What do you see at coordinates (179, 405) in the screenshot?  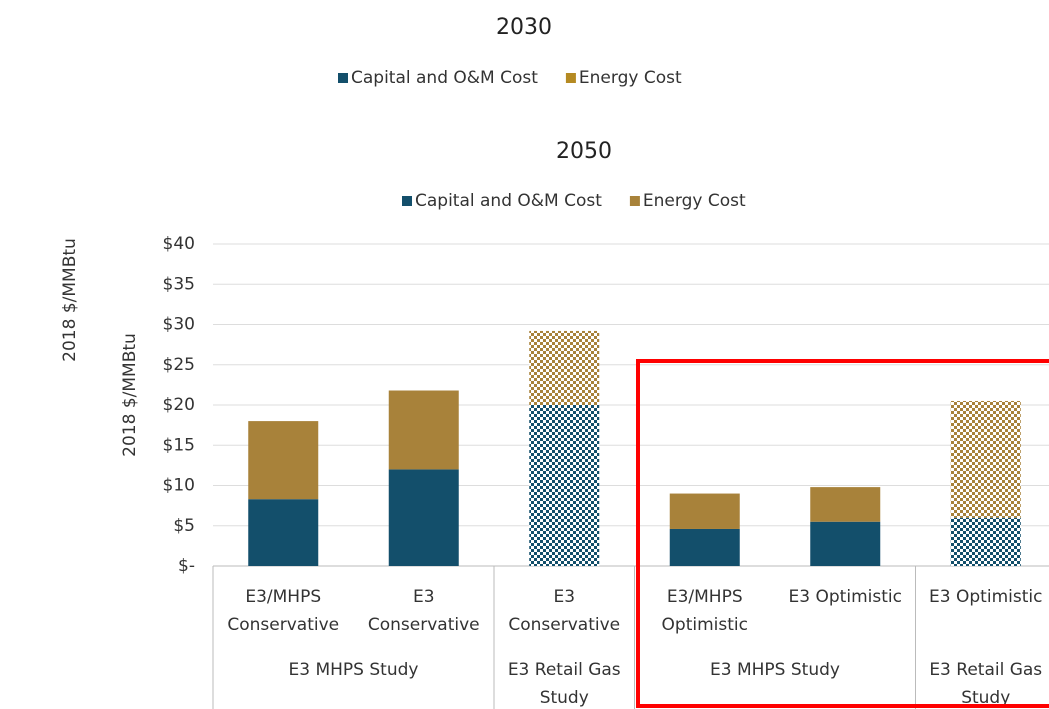 I see `y-tick-label: $20` at bounding box center [179, 405].